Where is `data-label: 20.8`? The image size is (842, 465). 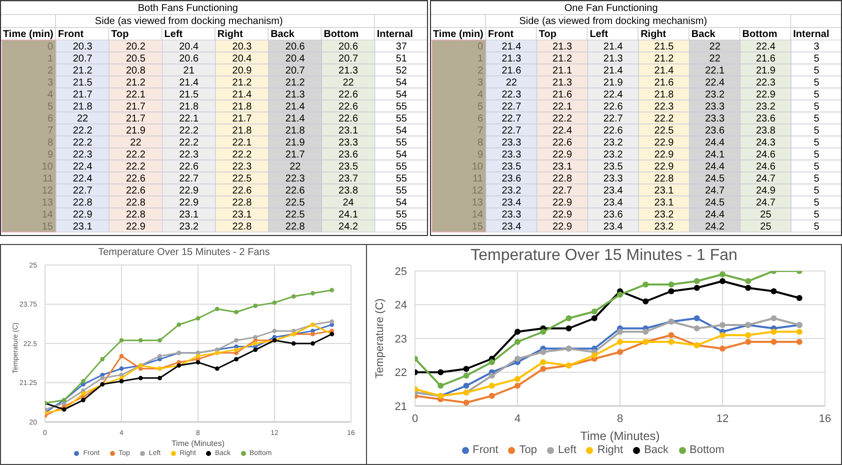
data-label: 20.8 is located at coordinates (136, 71).